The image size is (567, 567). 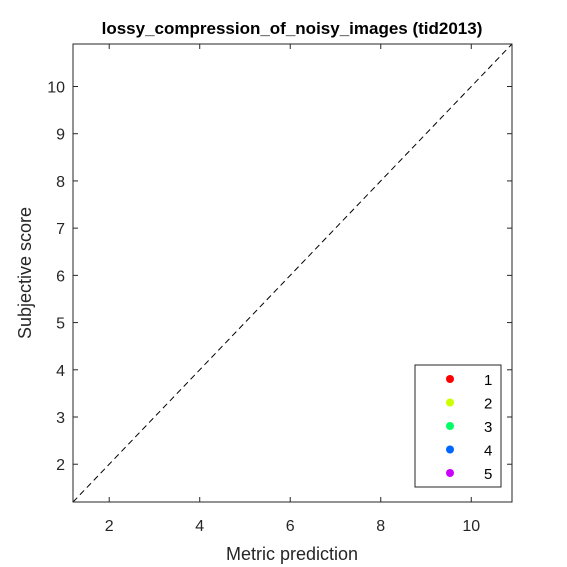 What do you see at coordinates (199, 526) in the screenshot?
I see `x-tick-label: 4` at bounding box center [199, 526].